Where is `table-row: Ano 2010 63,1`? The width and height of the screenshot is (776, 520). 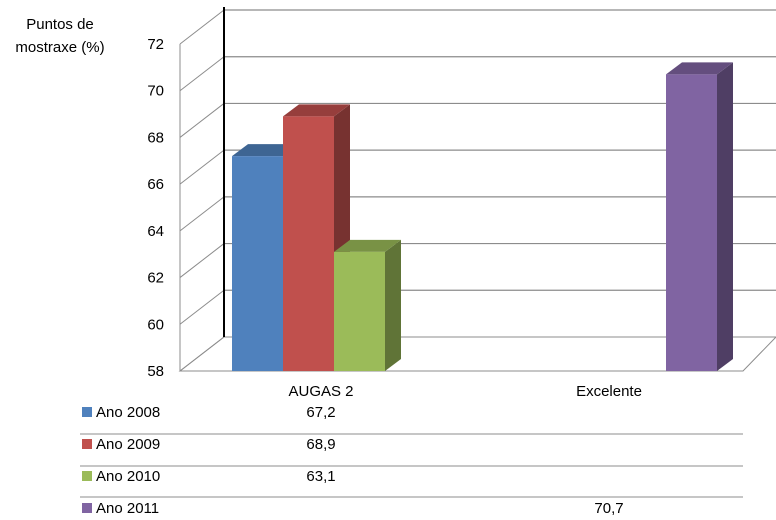 table-row: Ano 2010 63,1 is located at coordinates (209, 476).